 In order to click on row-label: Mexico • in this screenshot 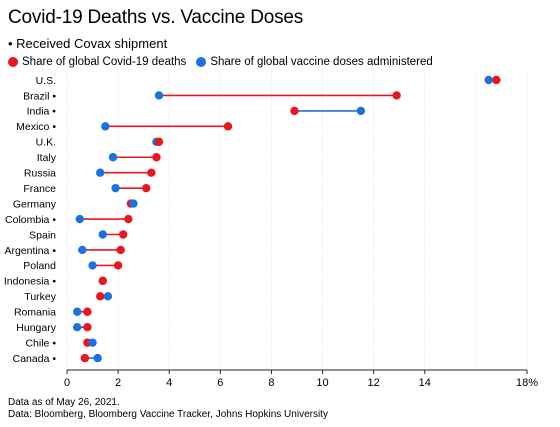, I will do `click(36, 127)`.